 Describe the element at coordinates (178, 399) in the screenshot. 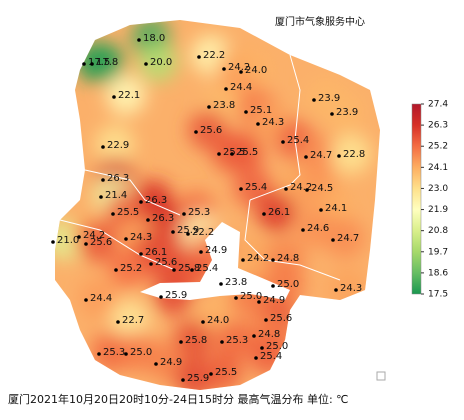

I see `caption: 厦门2021年10月20日20时10分-24日15时分 最高气温分布 单位: ℃` at that location.